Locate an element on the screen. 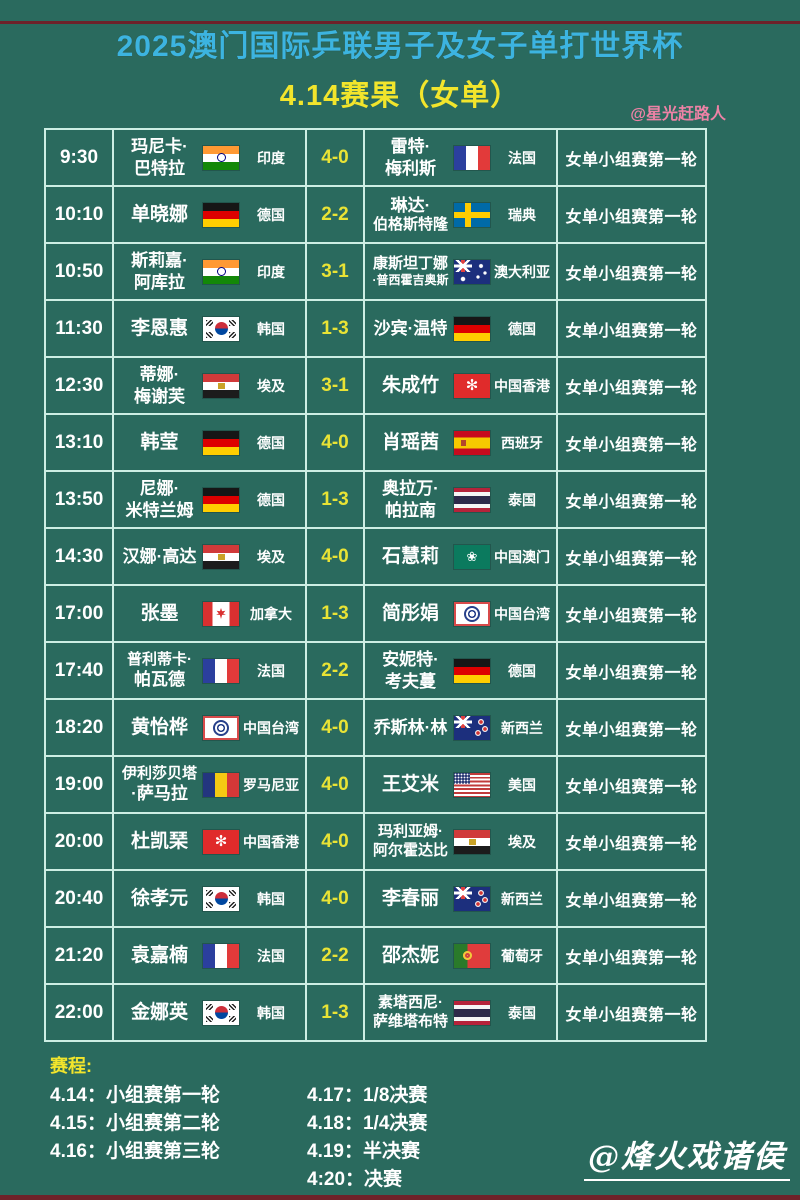 The image size is (800, 1200). time-cell: 10:10 is located at coordinates (79, 214).